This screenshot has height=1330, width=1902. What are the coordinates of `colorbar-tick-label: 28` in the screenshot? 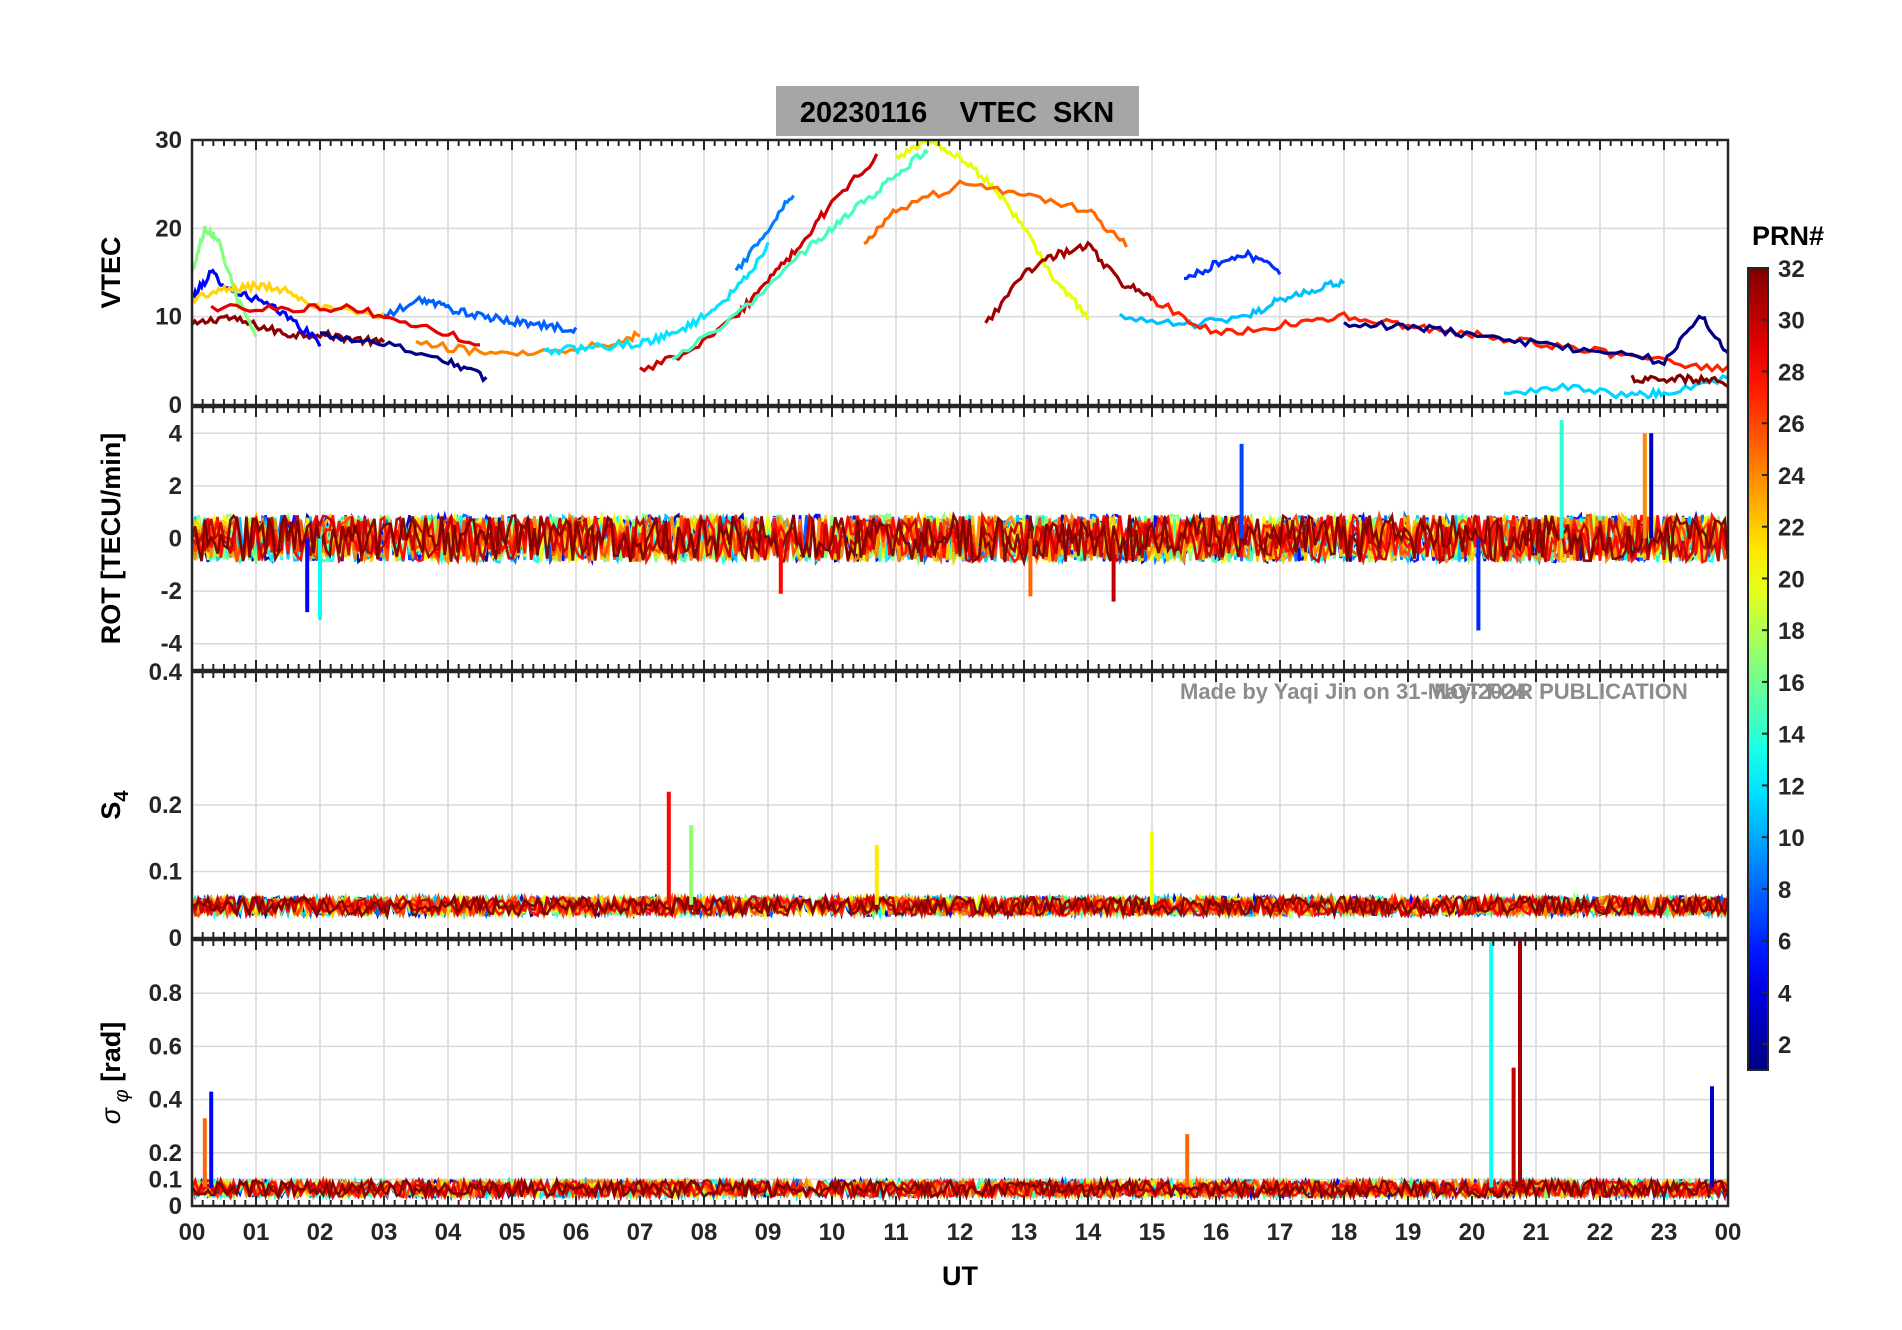 It's located at (1791, 372).